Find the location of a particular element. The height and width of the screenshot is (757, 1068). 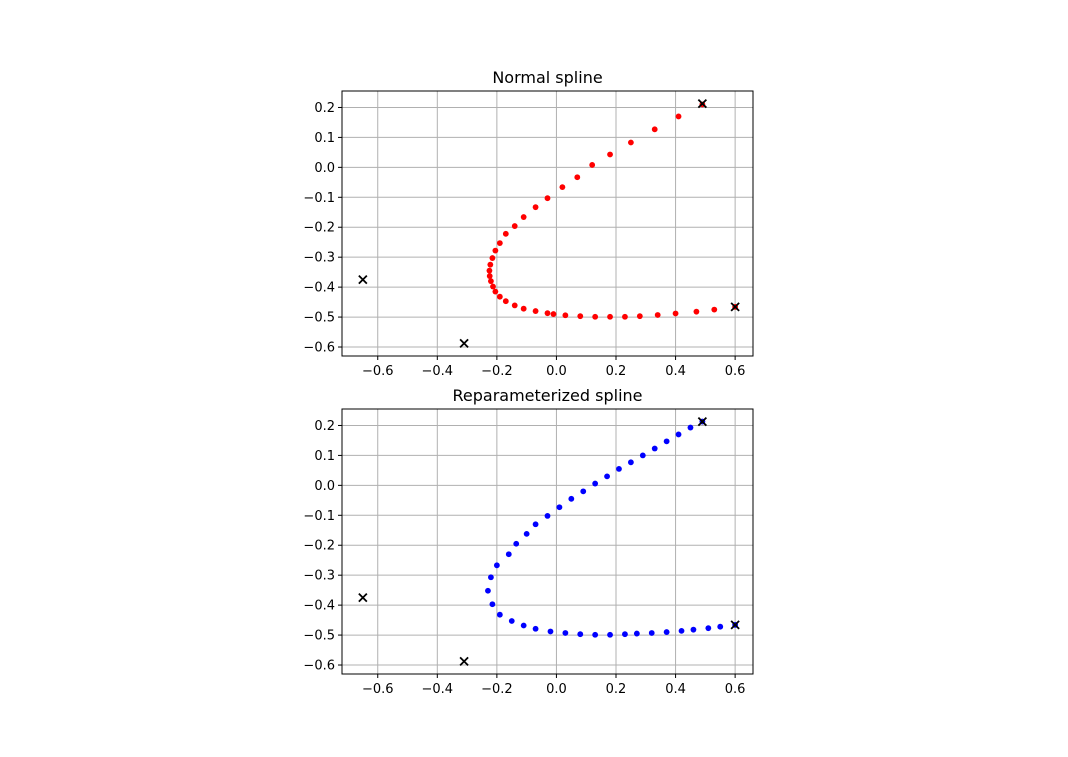

y-tick-label: −0.3 is located at coordinates (319, 576).